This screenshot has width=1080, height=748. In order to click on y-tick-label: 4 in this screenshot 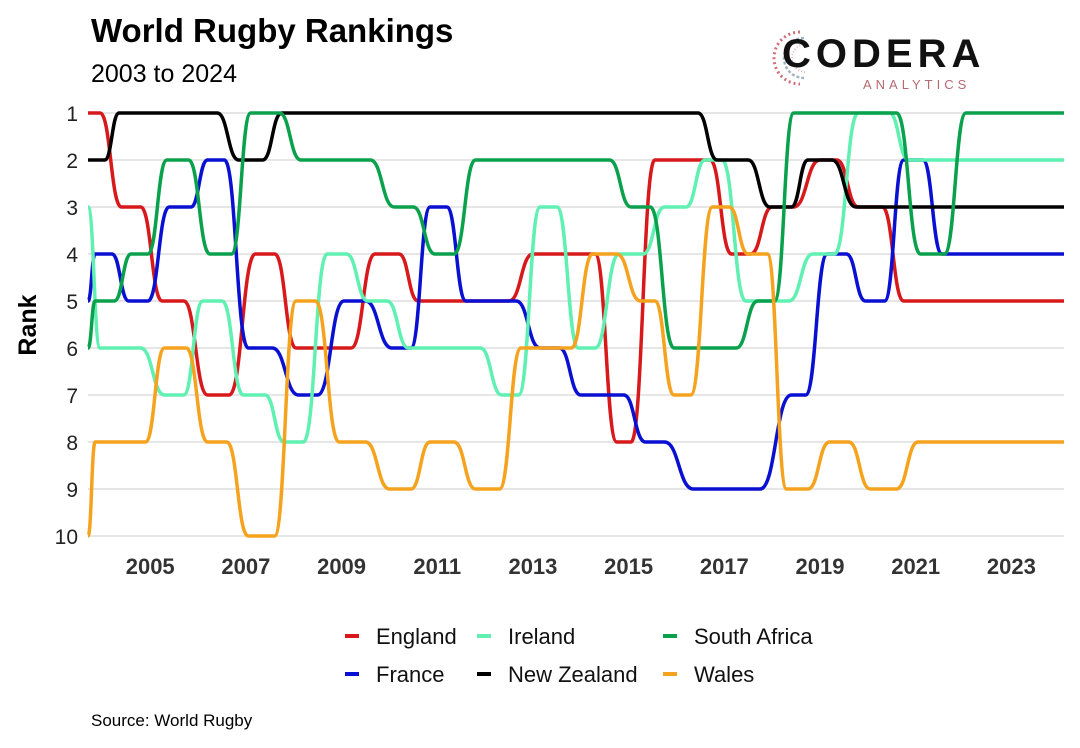, I will do `click(72, 255)`.